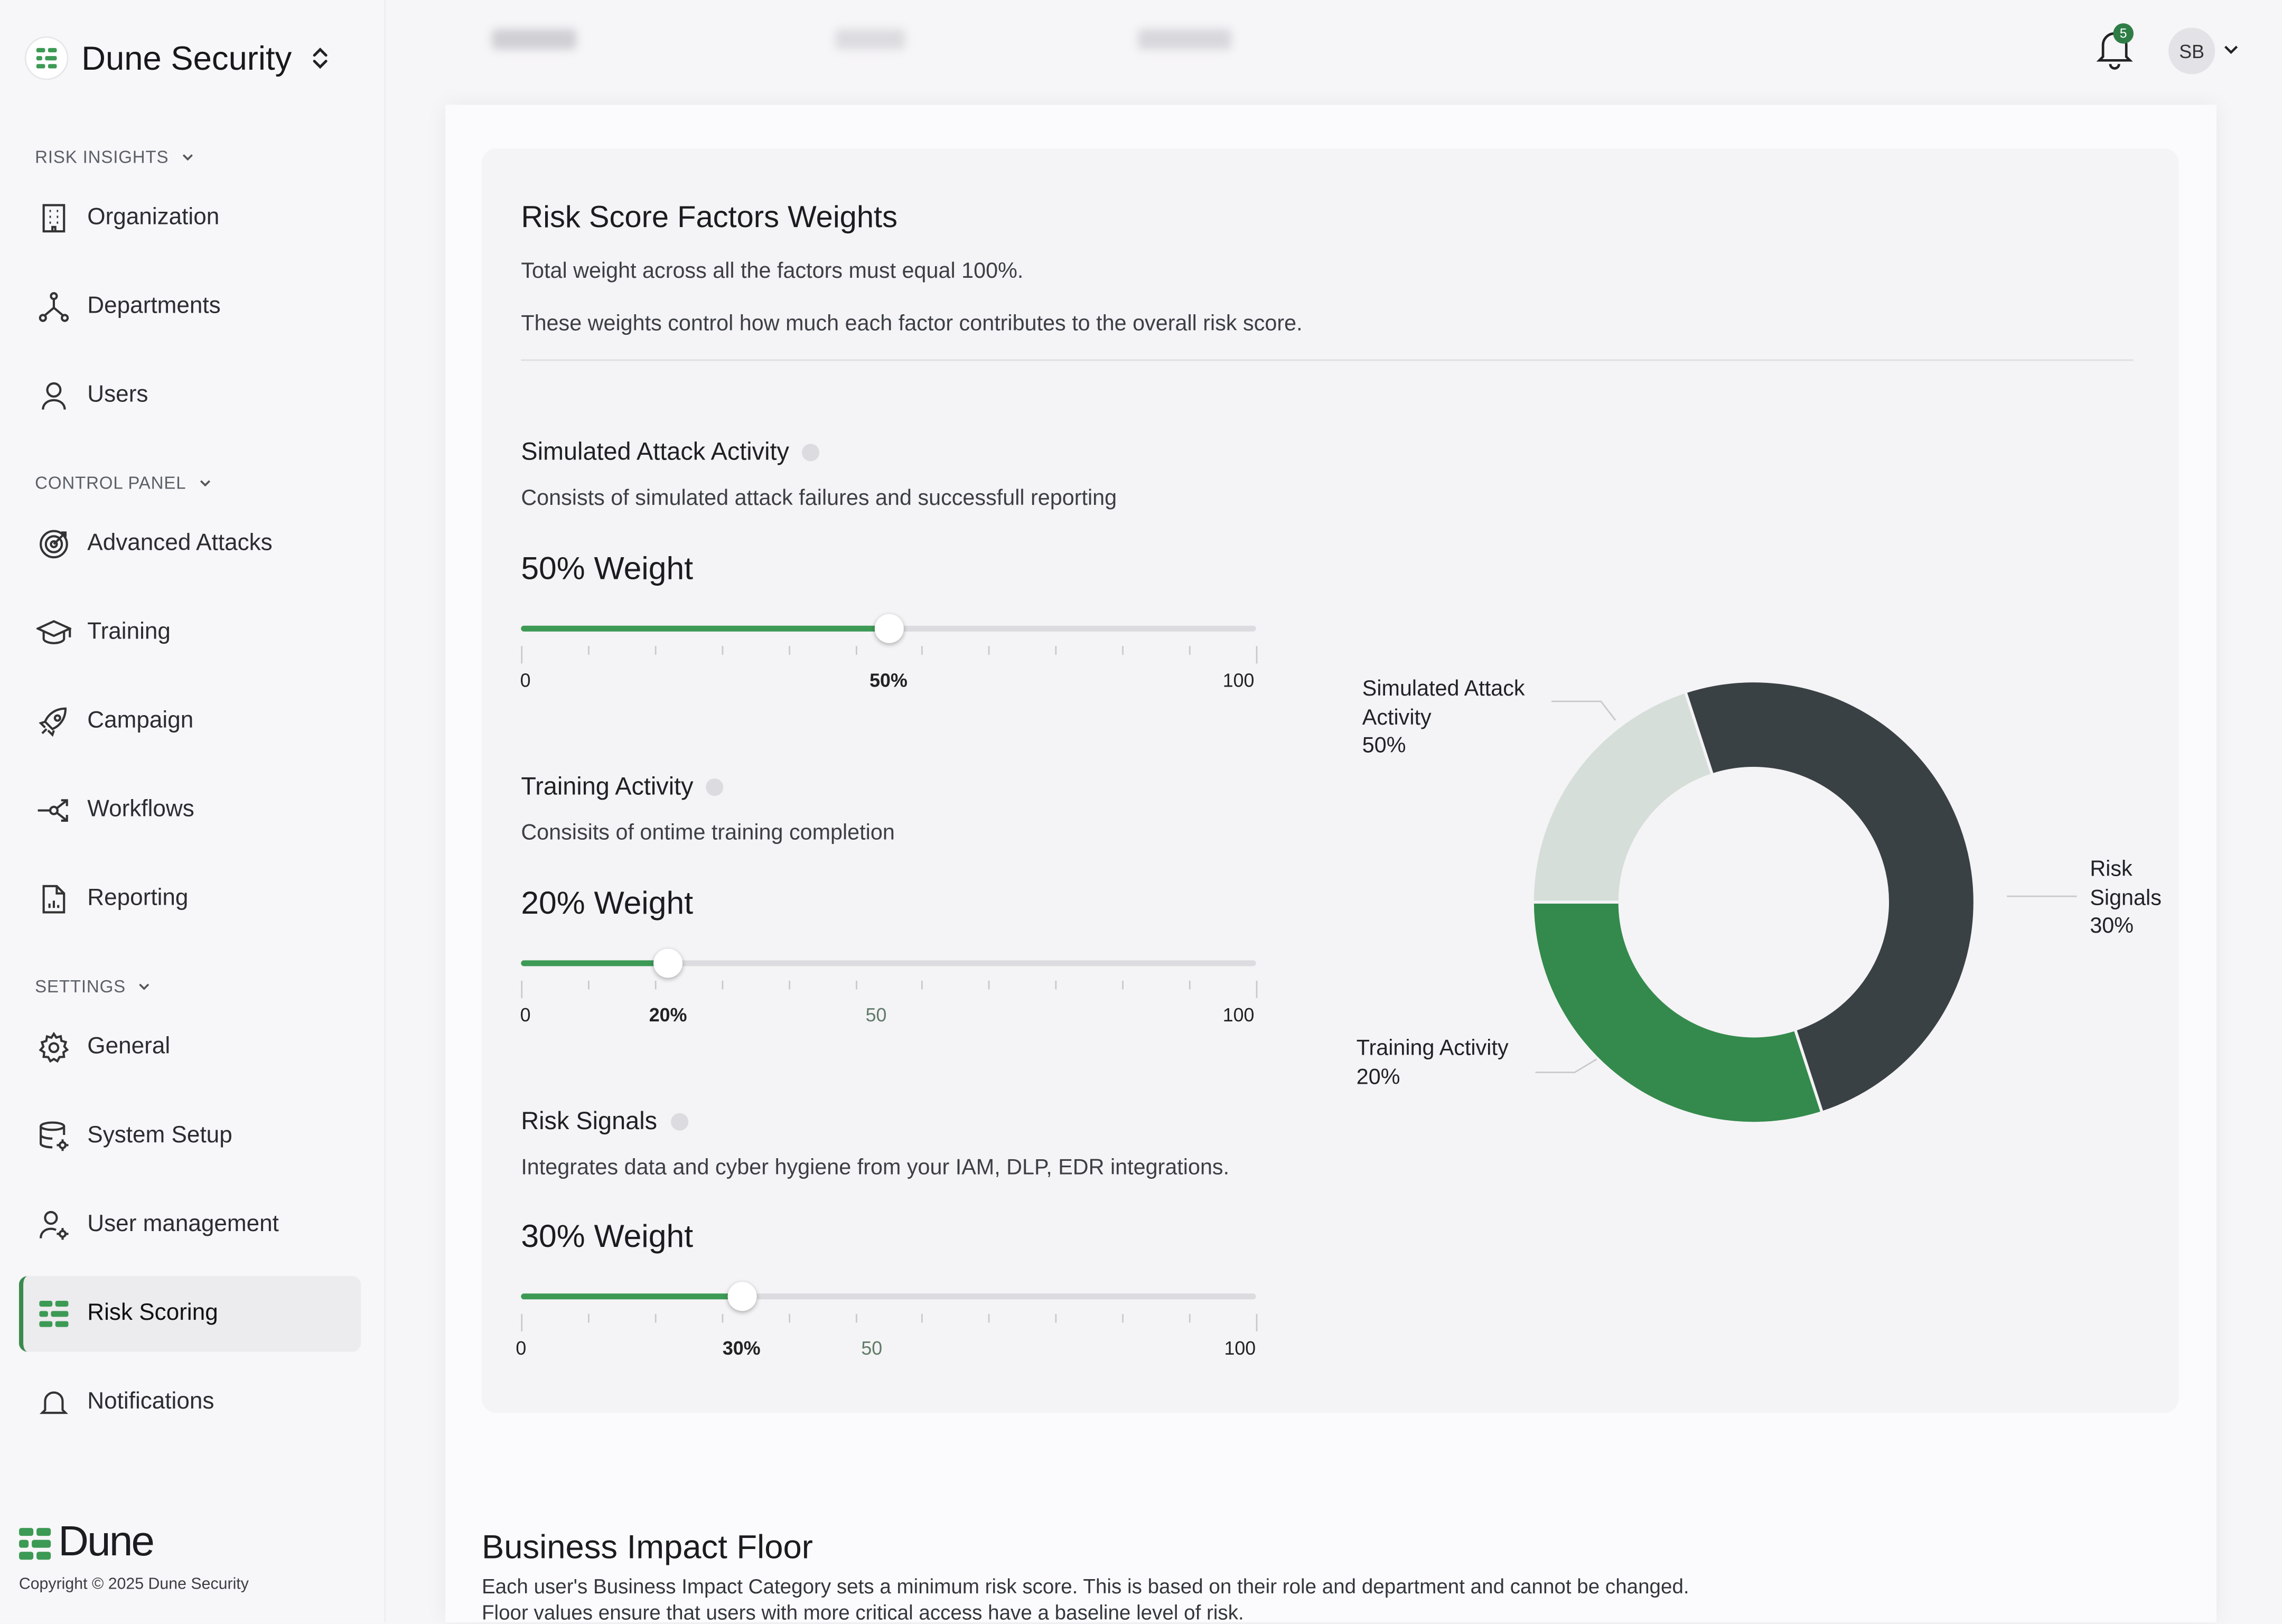  What do you see at coordinates (190, 1136) in the screenshot?
I see `sidebar-item-system-setup: System Setup` at bounding box center [190, 1136].